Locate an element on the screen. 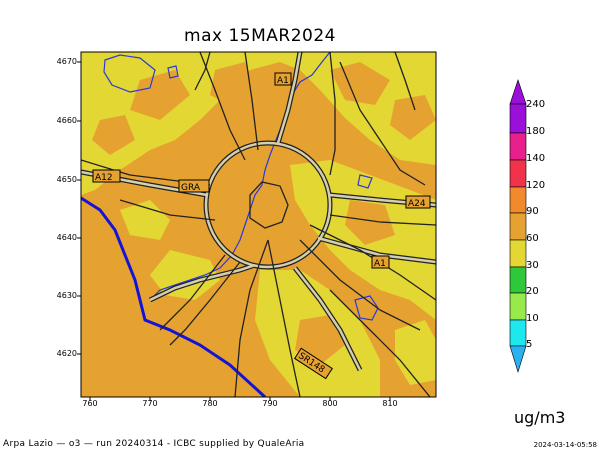 This screenshot has height=450, width=600. y-tick-label: 4620 is located at coordinates (66, 353).